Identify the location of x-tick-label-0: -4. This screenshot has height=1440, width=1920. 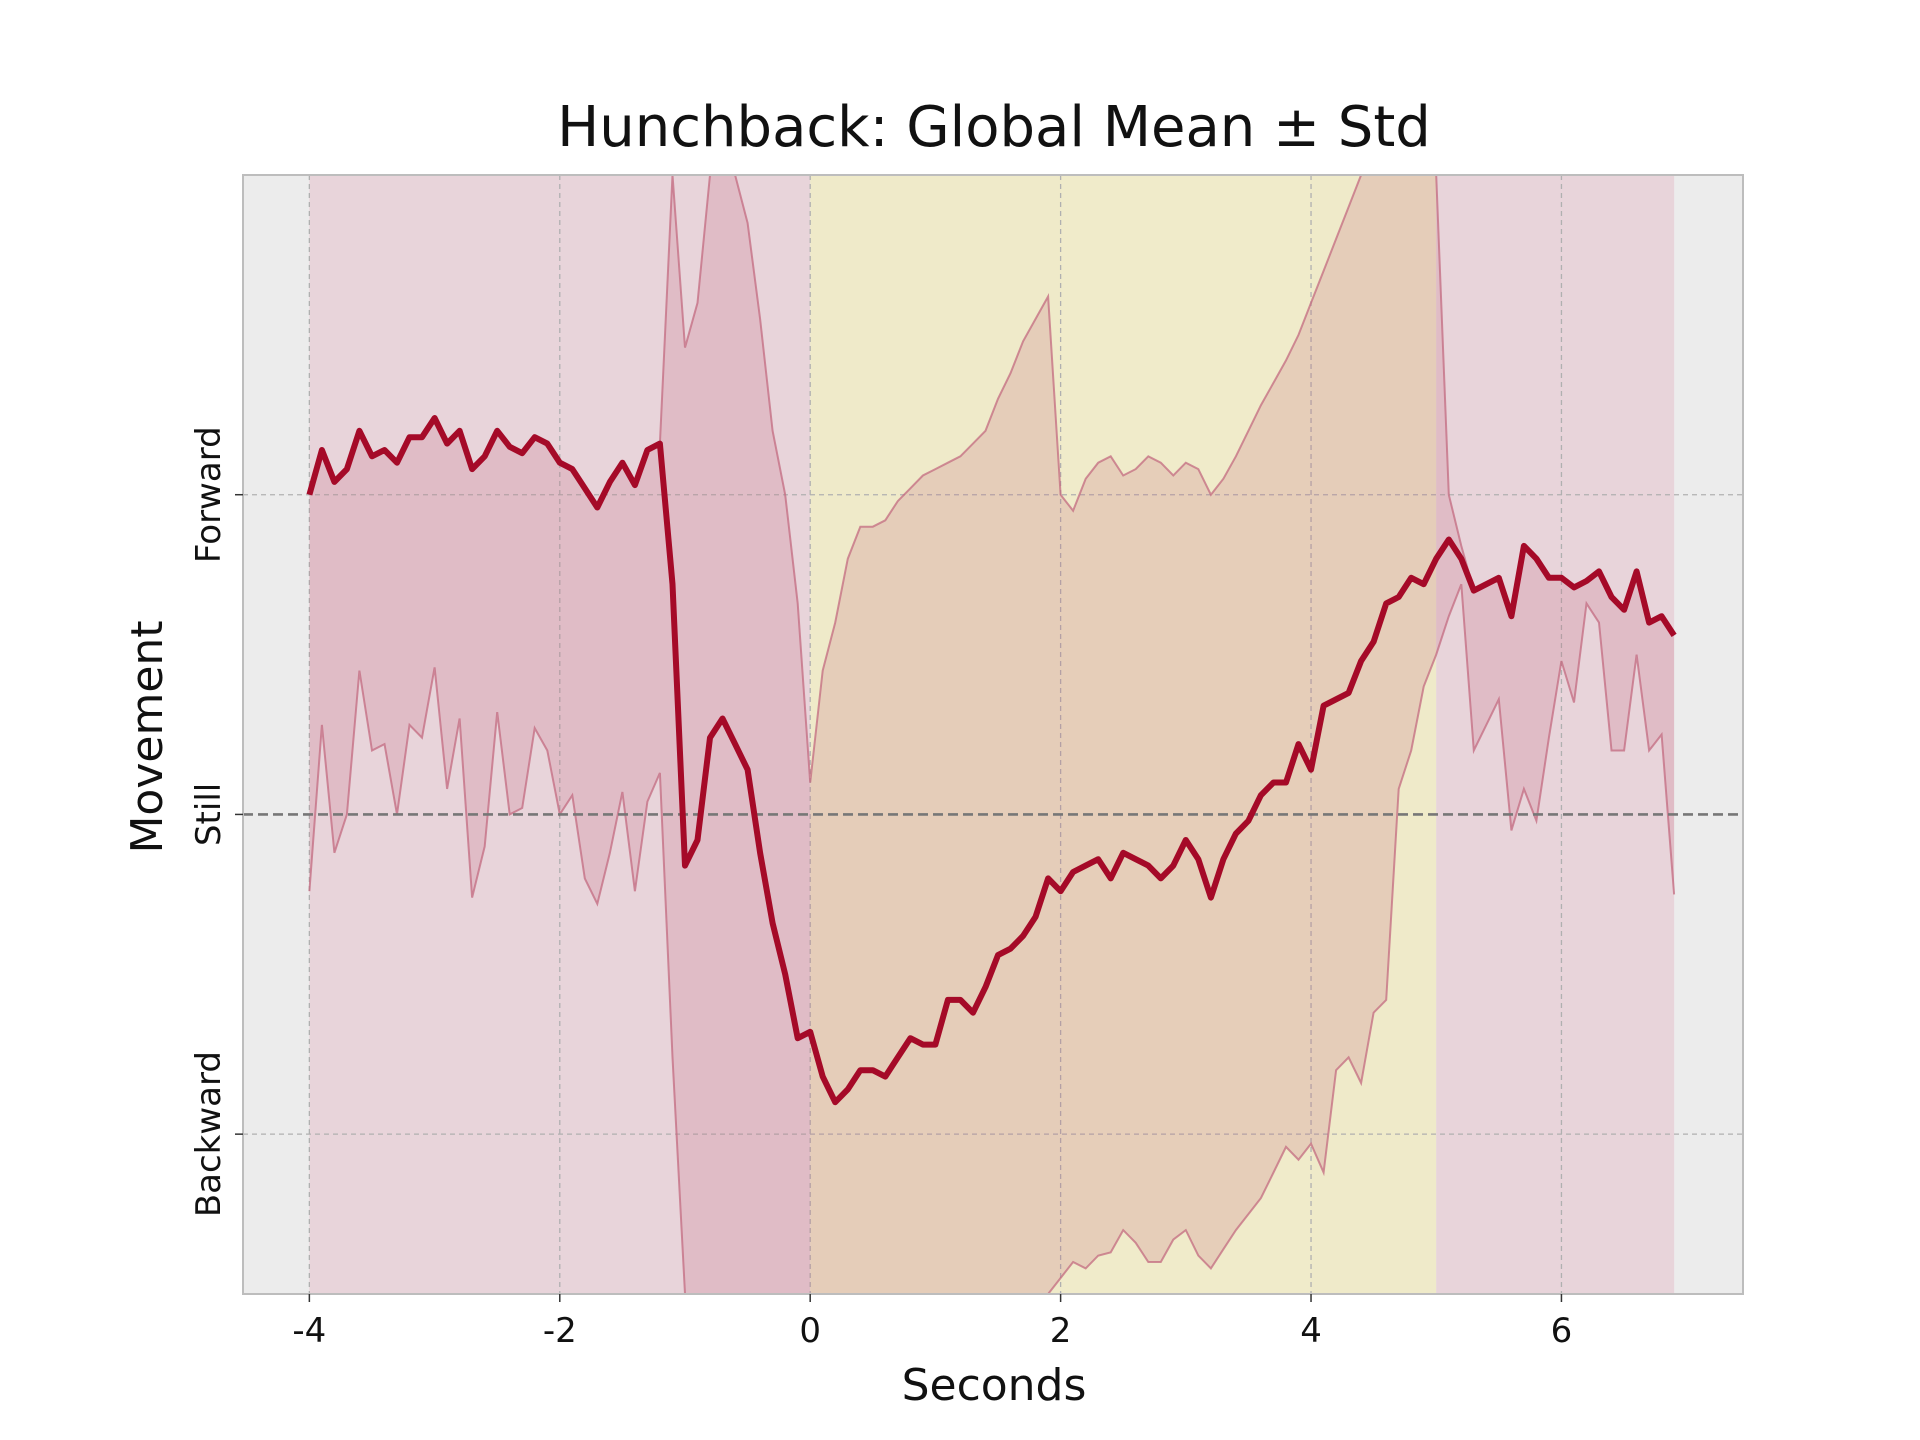
(309, 1331).